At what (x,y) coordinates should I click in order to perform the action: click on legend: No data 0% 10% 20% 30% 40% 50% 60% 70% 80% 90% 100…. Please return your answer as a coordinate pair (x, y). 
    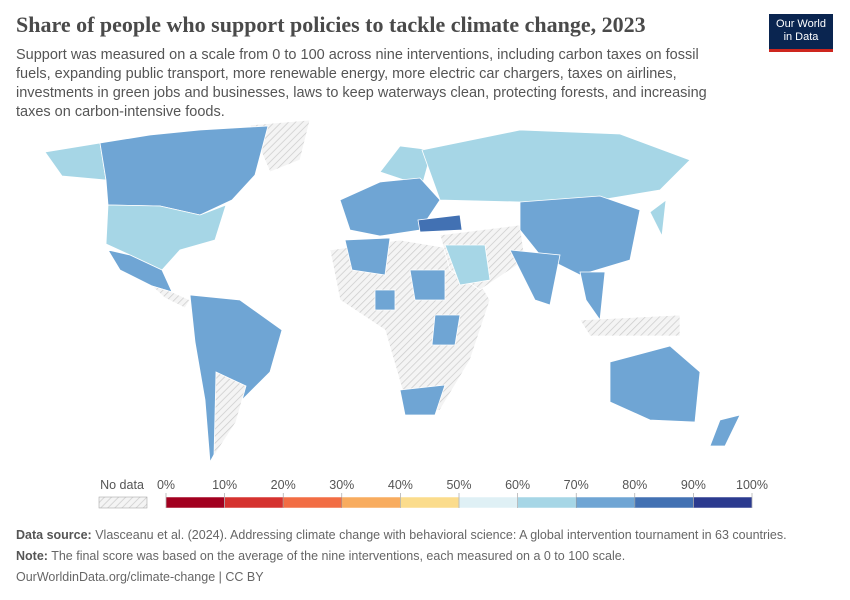
    Looking at the image, I should click on (433, 493).